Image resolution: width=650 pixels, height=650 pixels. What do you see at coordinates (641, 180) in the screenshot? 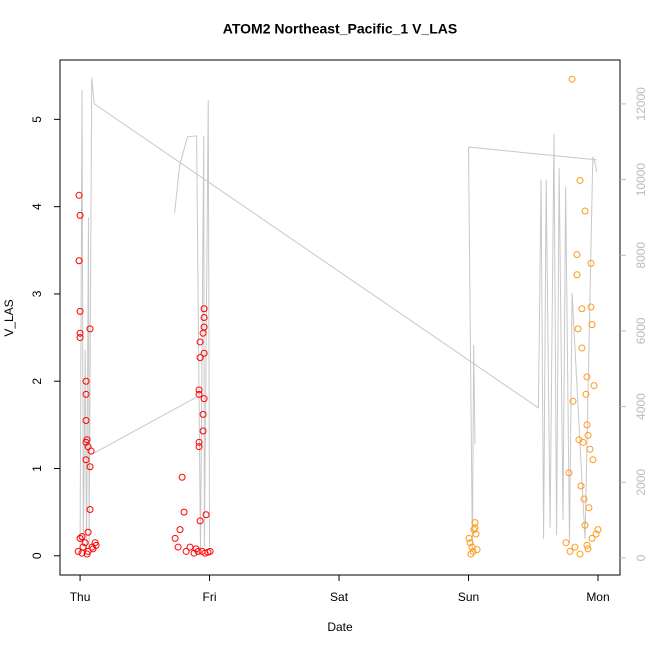
I see `y2-tick-label: 10000` at bounding box center [641, 180].